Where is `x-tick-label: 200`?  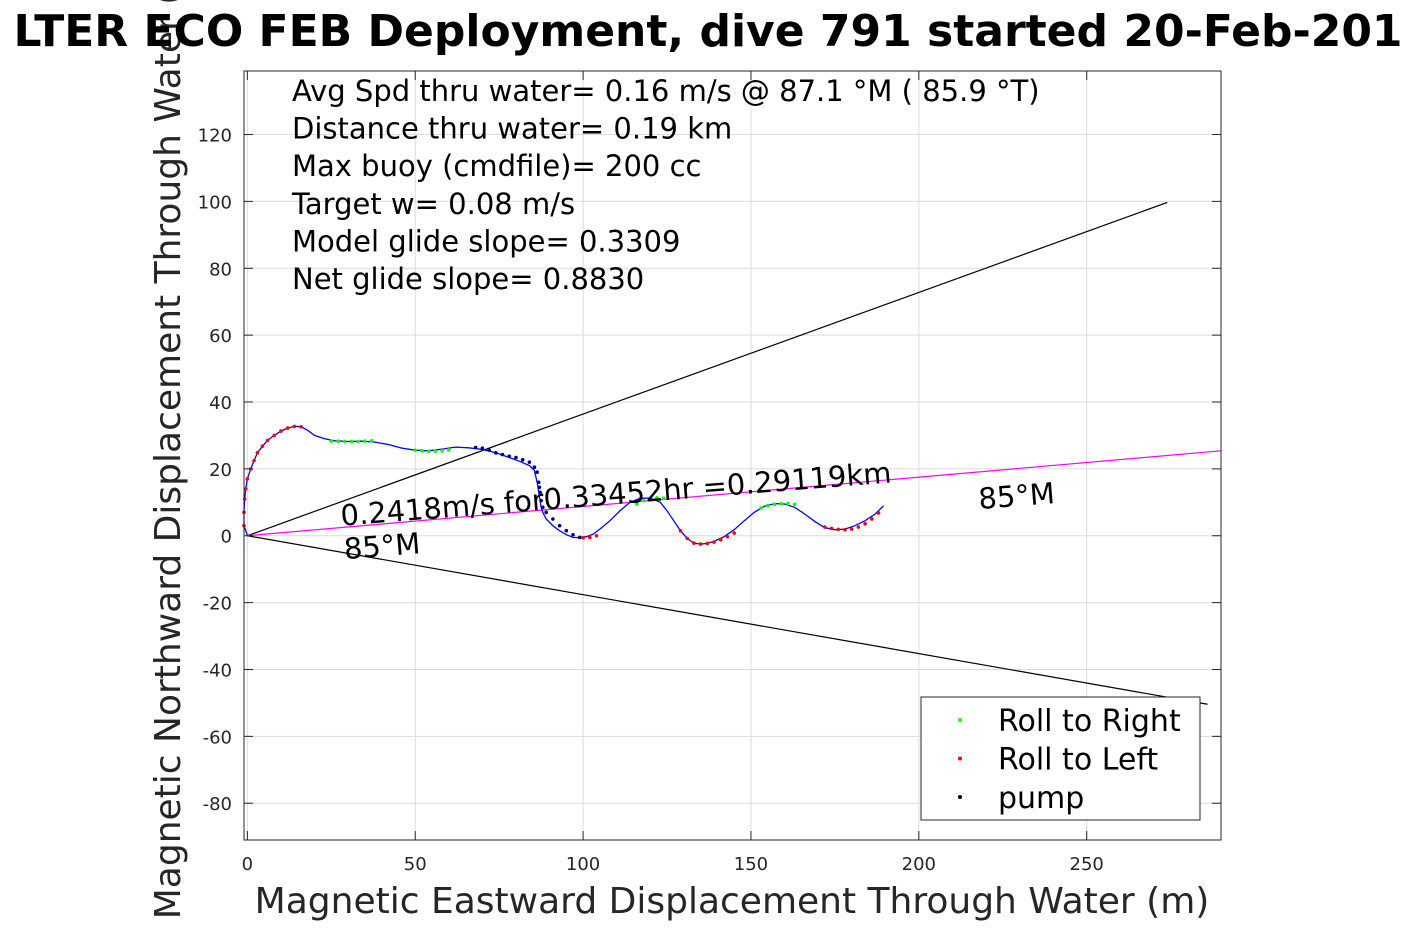 x-tick-label: 200 is located at coordinates (919, 864).